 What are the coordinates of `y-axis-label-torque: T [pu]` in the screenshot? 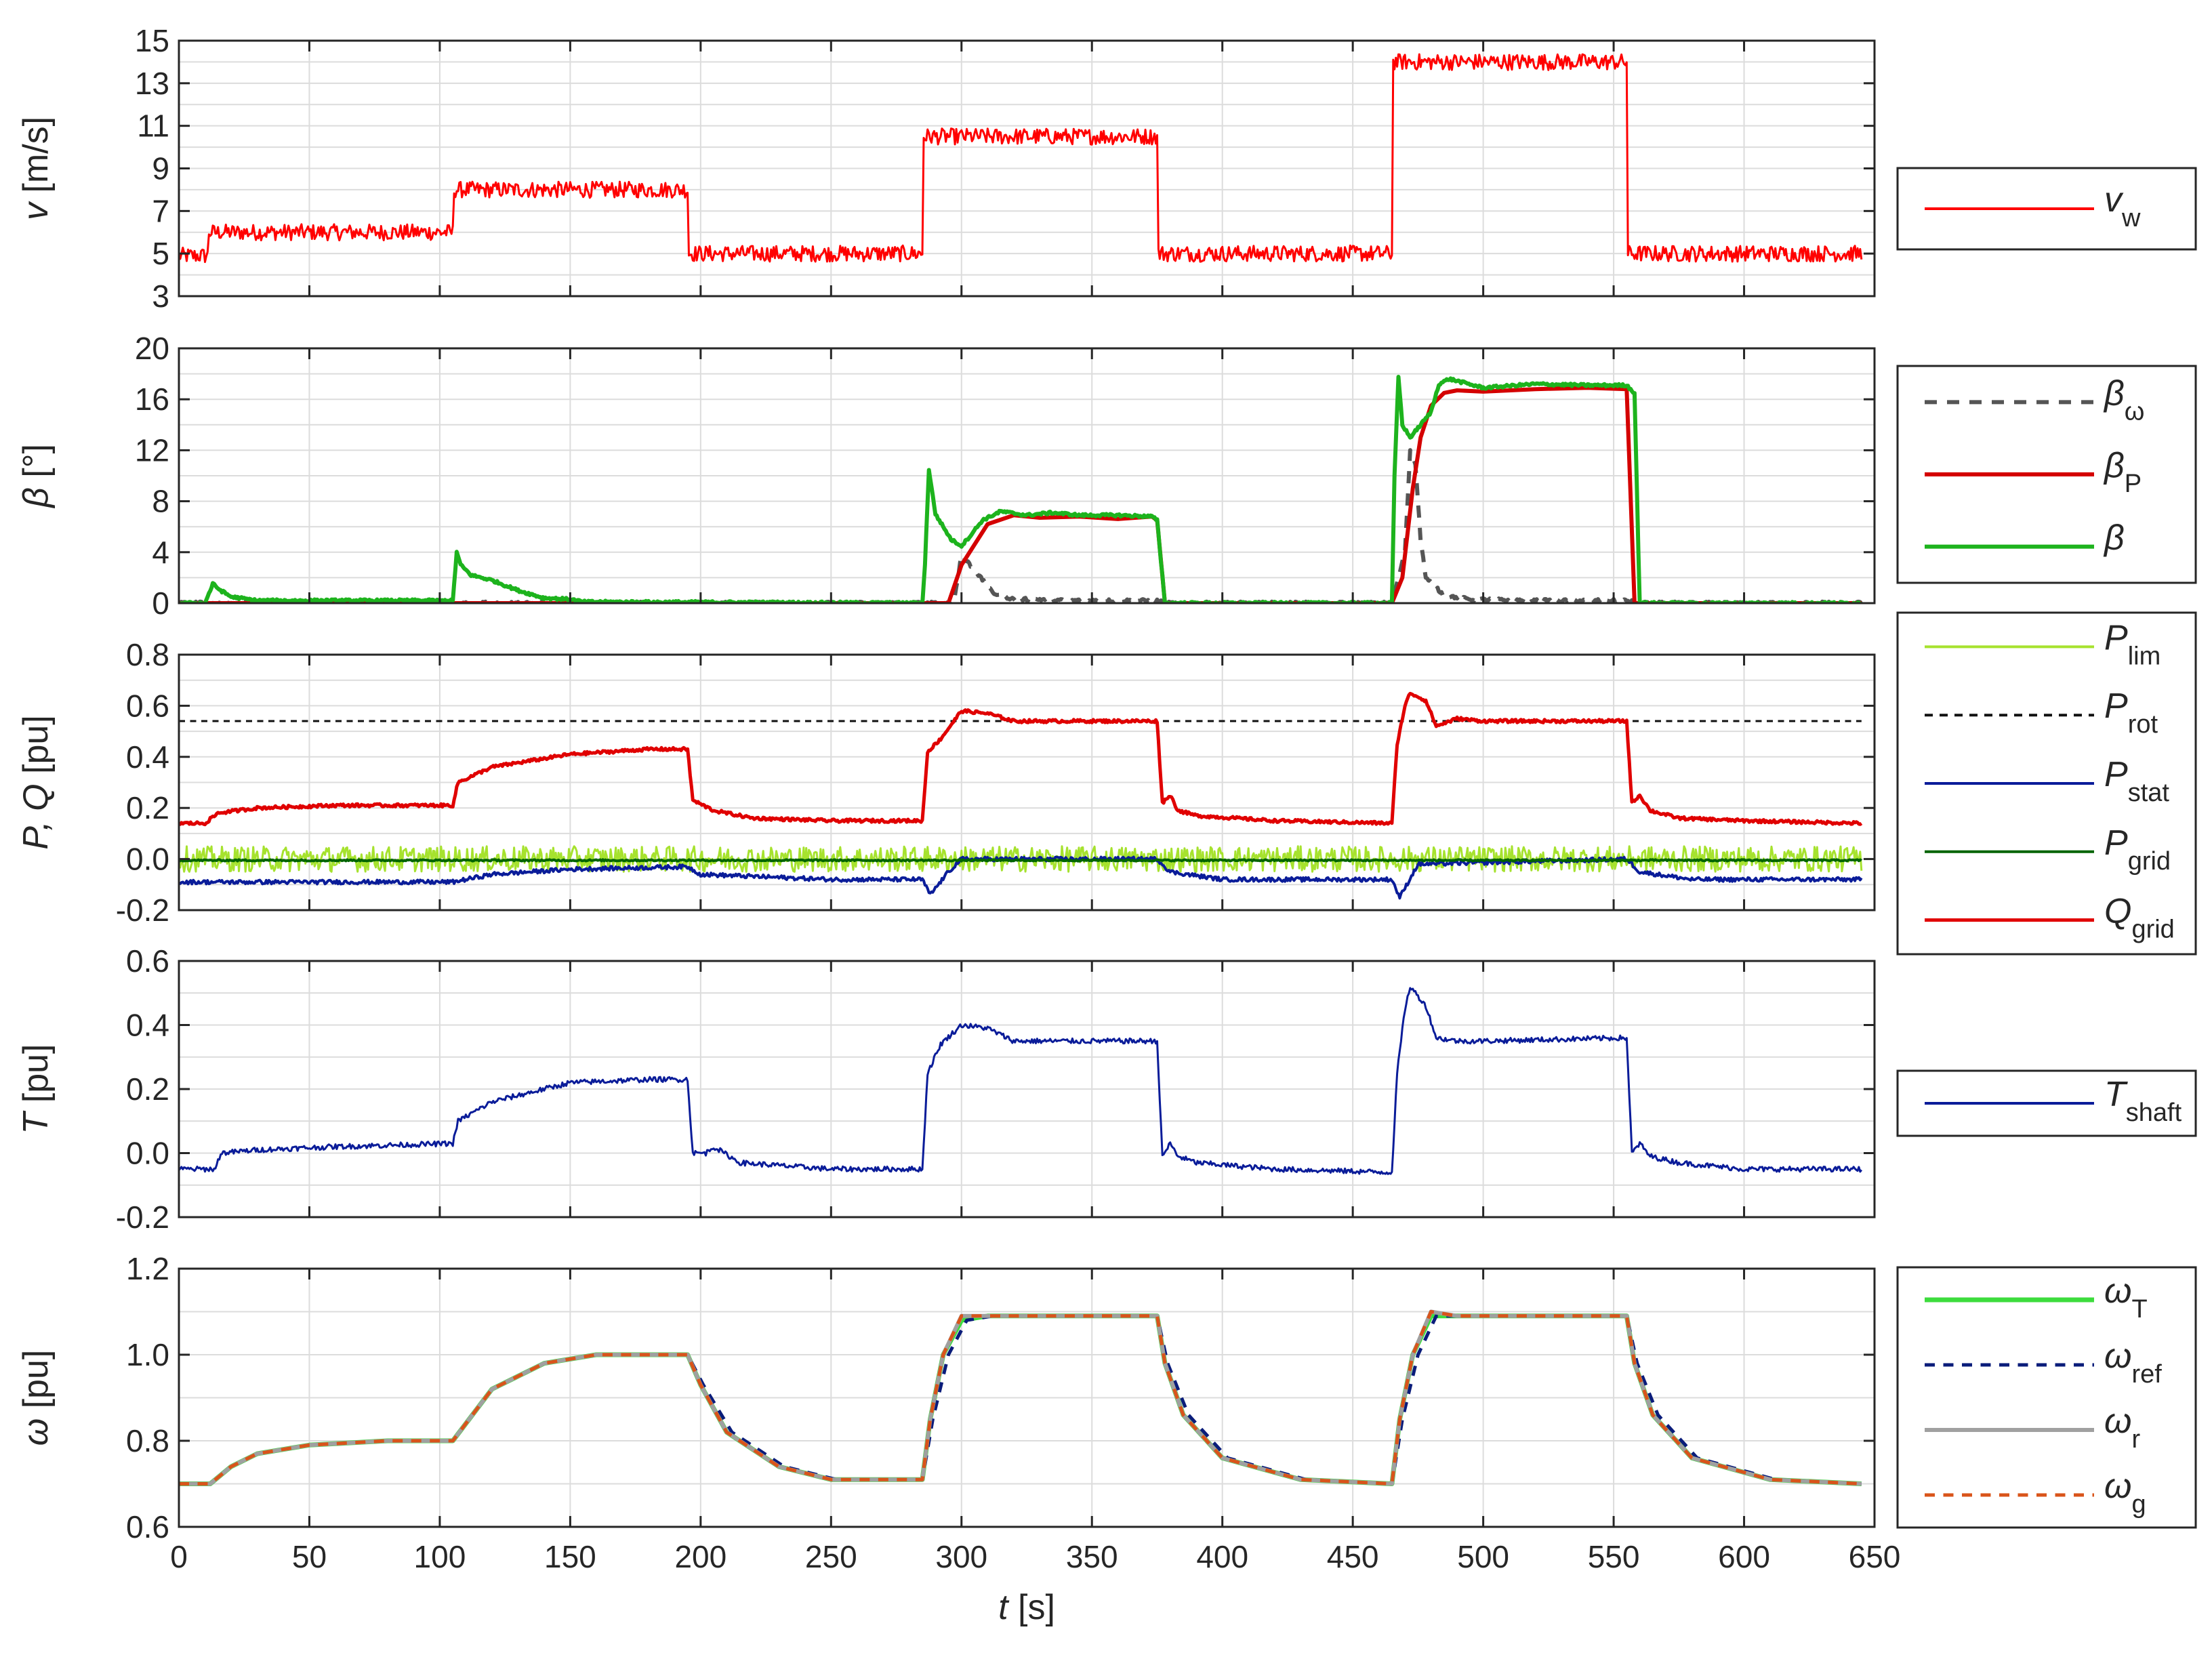 It's located at (36, 1089).